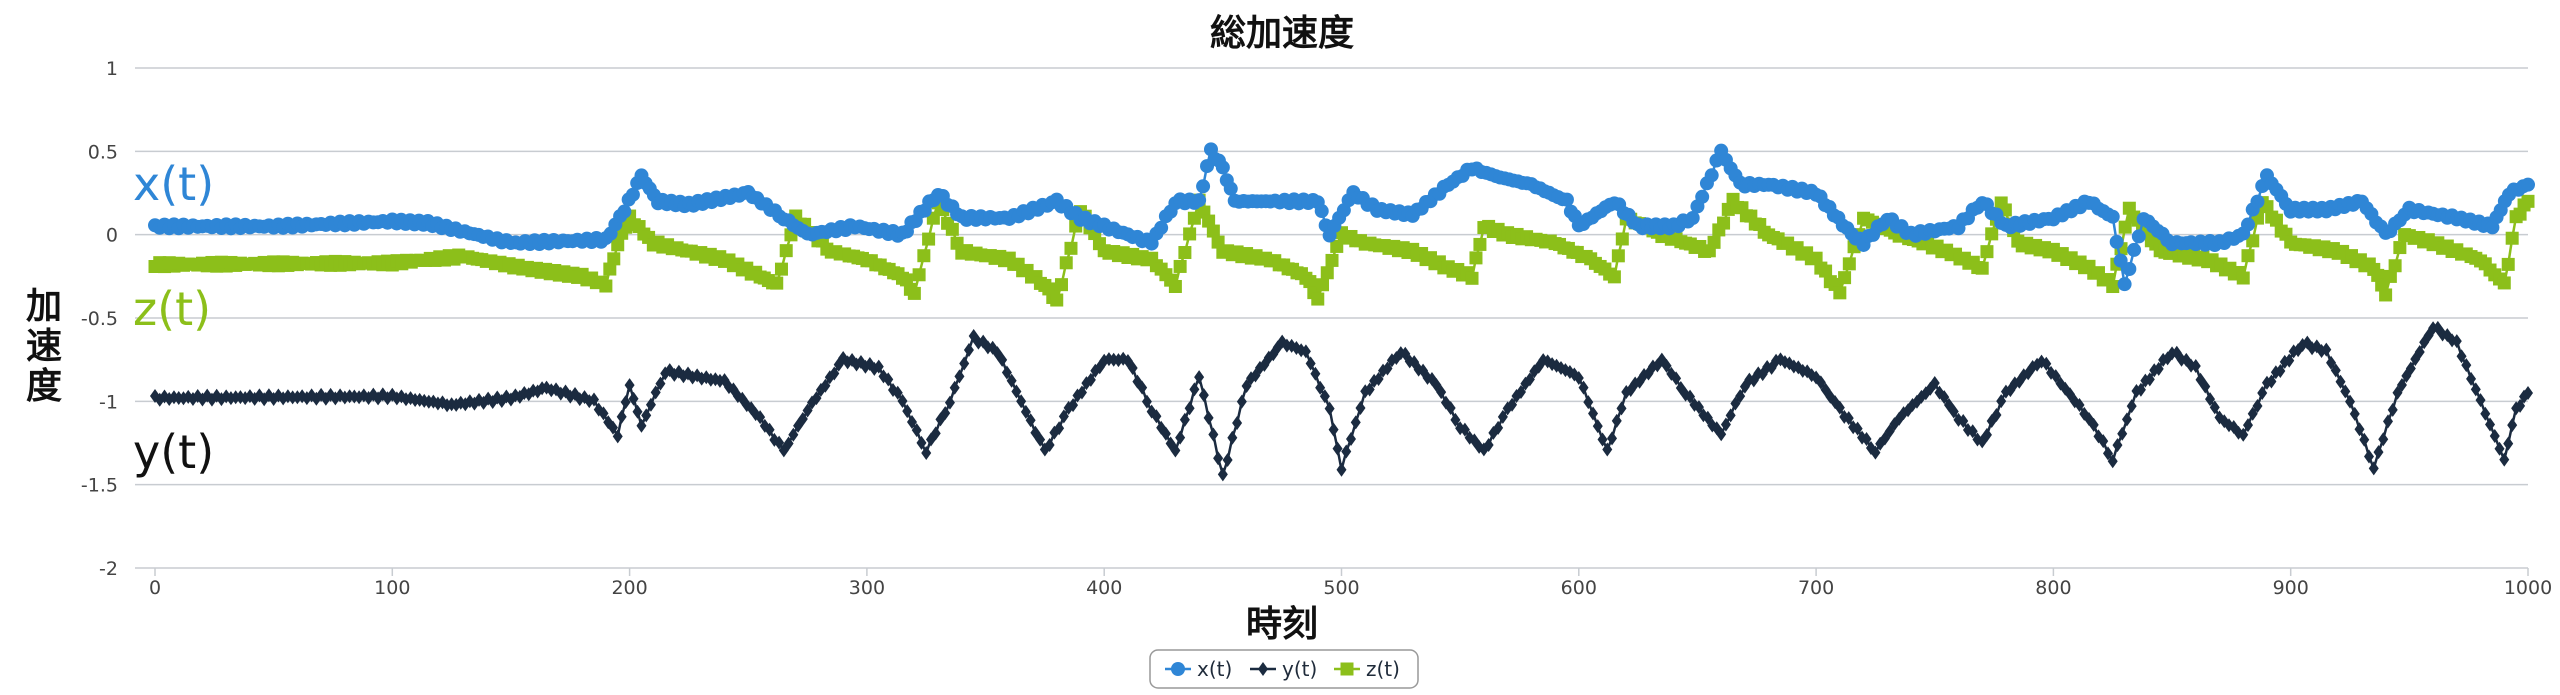  Describe the element at coordinates (1367, 669) in the screenshot. I see `legend-item-z(t): z(t)` at that location.